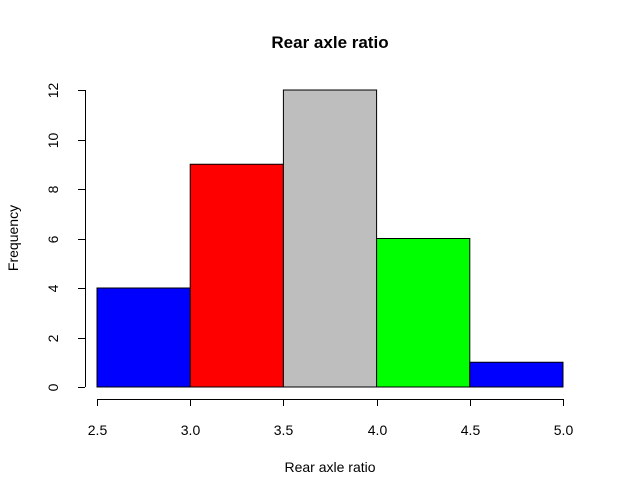 This screenshot has width=622, height=497. I want to click on x-tick-label: 3.0, so click(191, 430).